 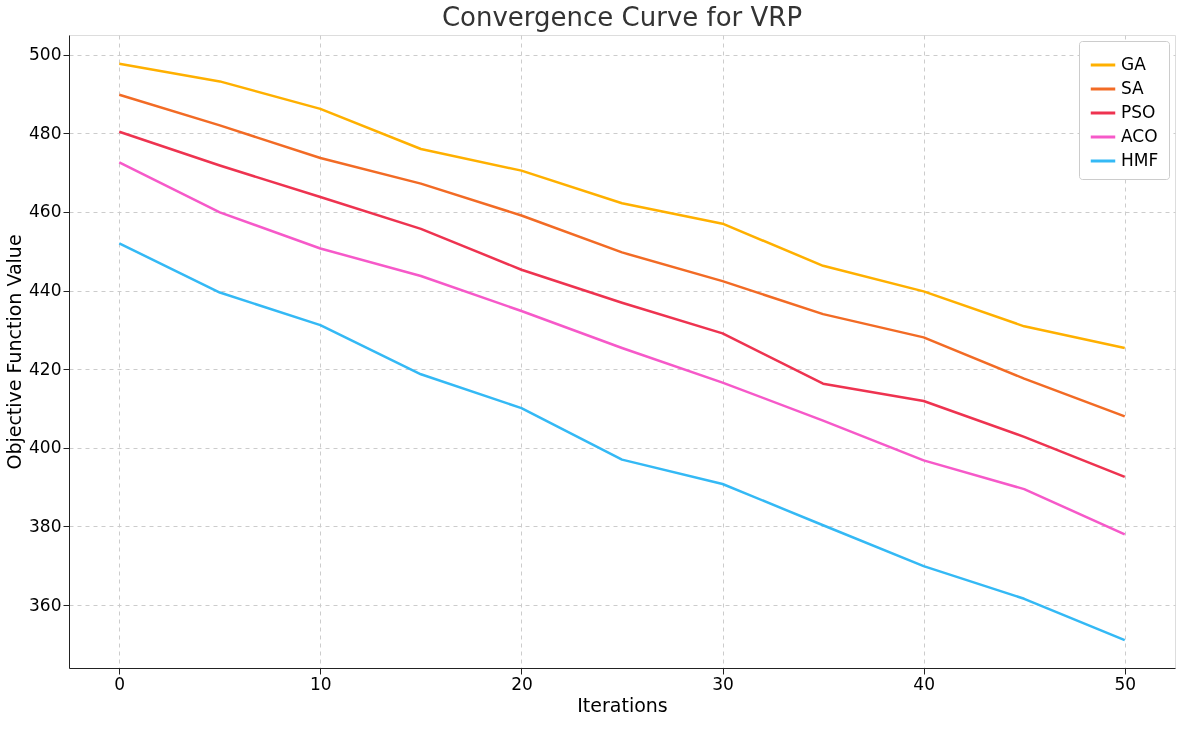 I want to click on y-tick-label: 440, so click(x=45, y=290).